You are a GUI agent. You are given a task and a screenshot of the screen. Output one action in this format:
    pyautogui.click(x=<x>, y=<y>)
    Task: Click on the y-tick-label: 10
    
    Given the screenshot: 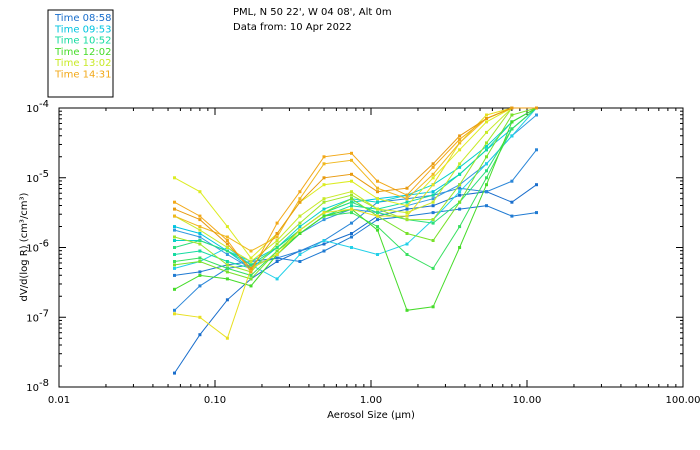 What is the action you would take?
    pyautogui.click(x=32, y=318)
    